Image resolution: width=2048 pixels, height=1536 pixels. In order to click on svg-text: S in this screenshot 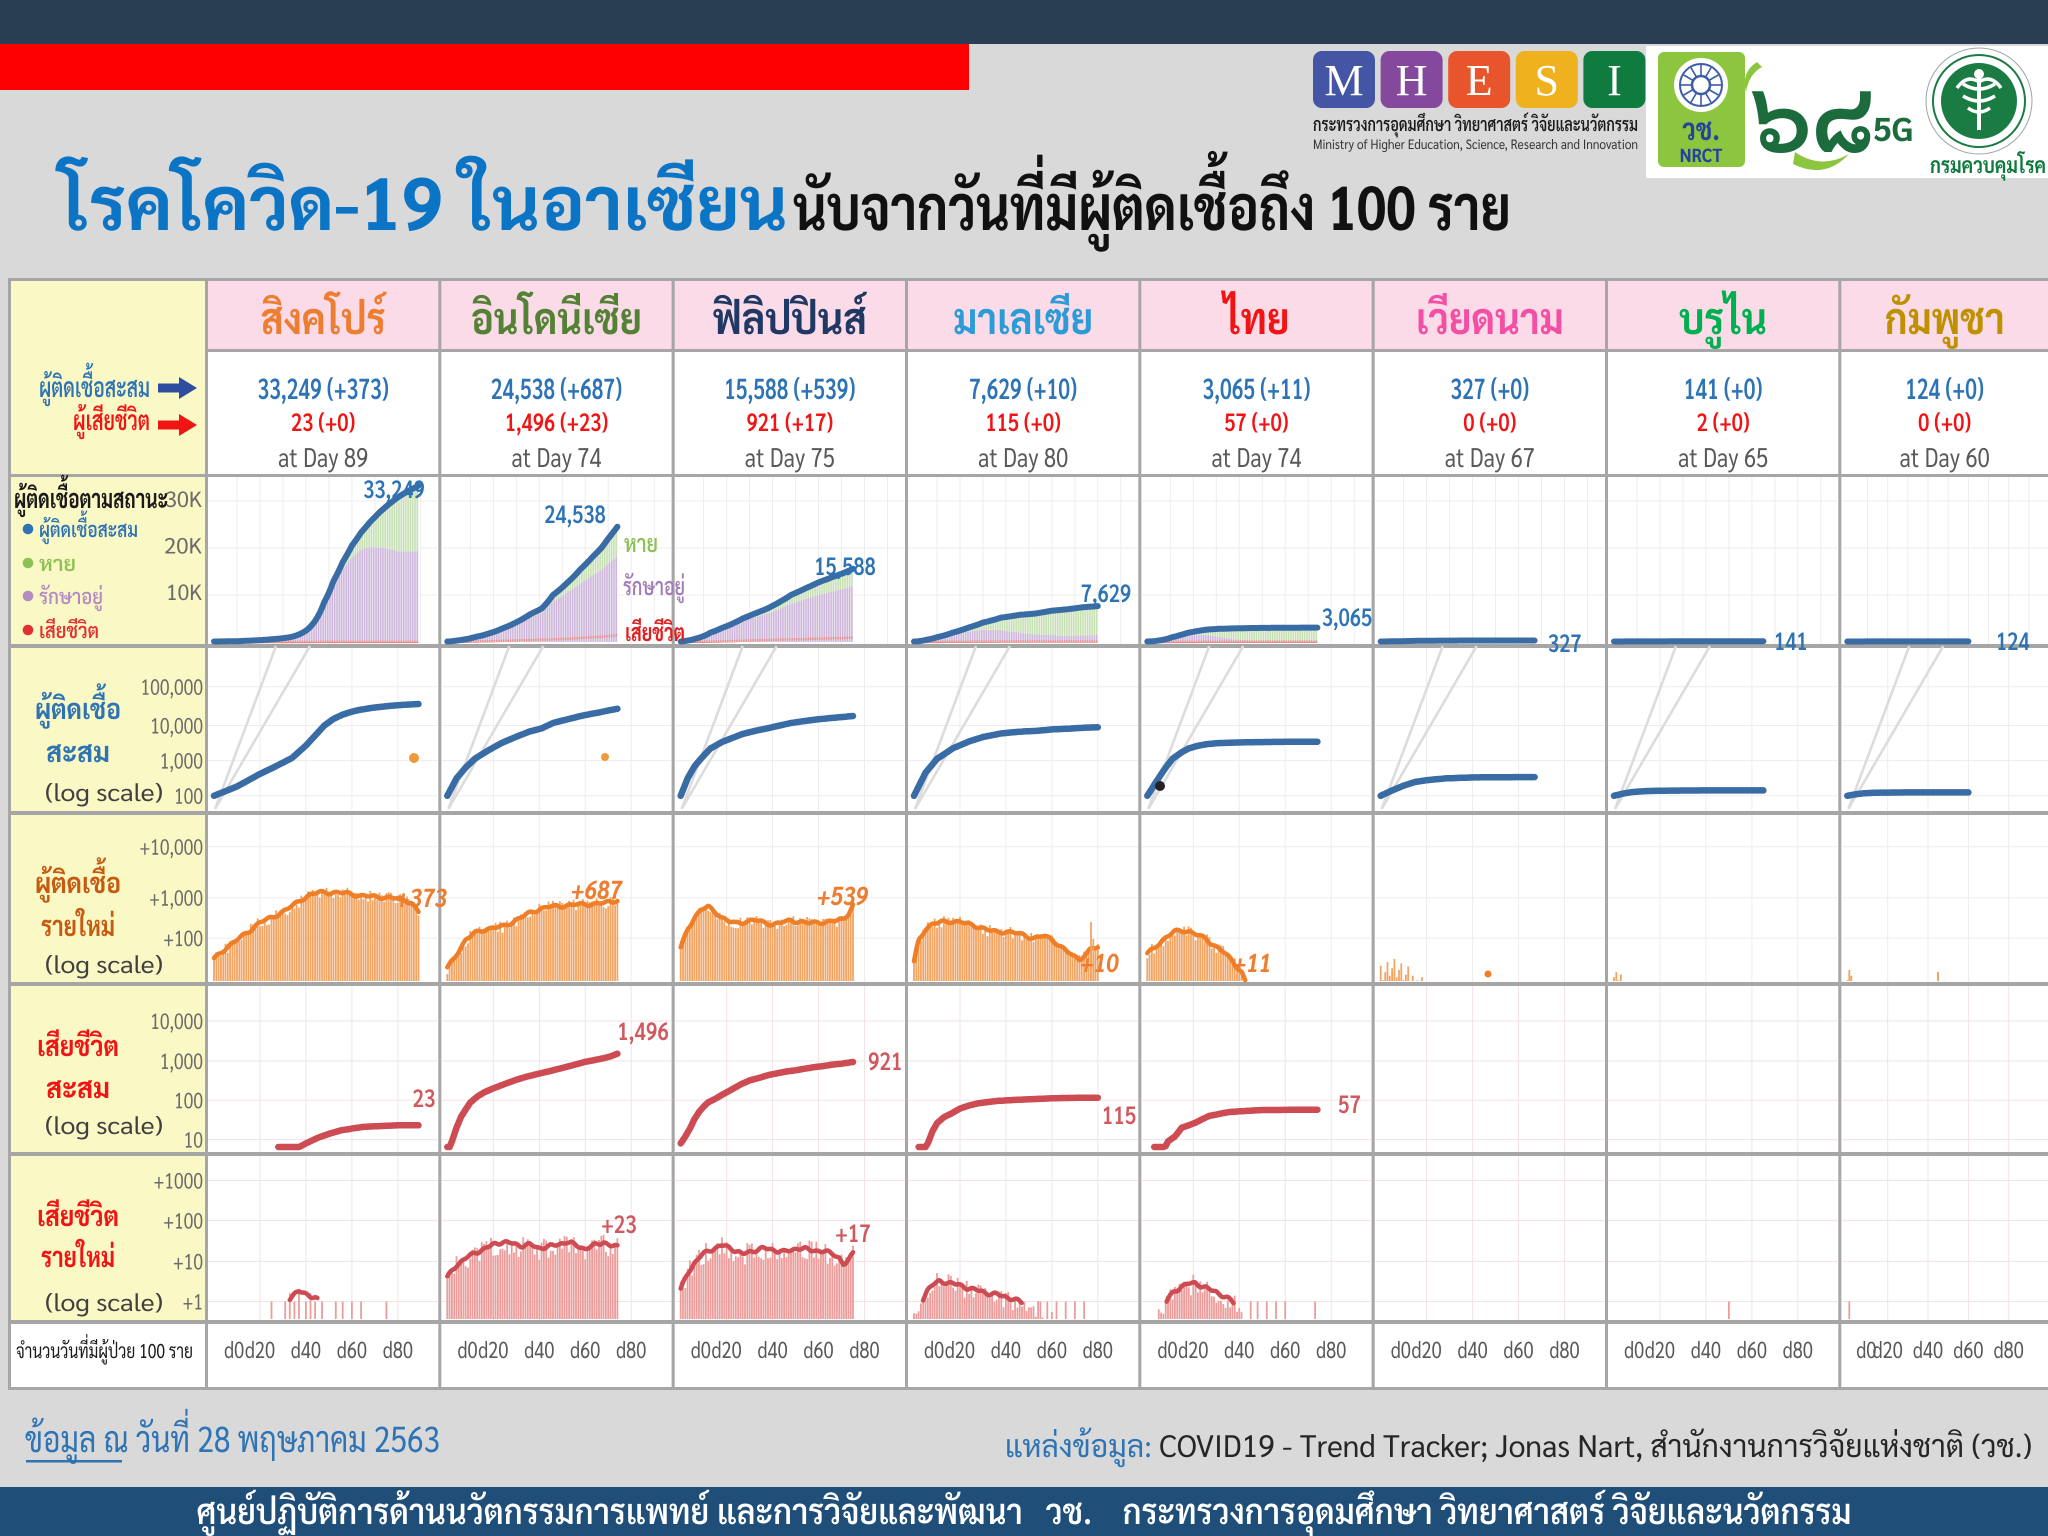, I will do `click(1547, 80)`.